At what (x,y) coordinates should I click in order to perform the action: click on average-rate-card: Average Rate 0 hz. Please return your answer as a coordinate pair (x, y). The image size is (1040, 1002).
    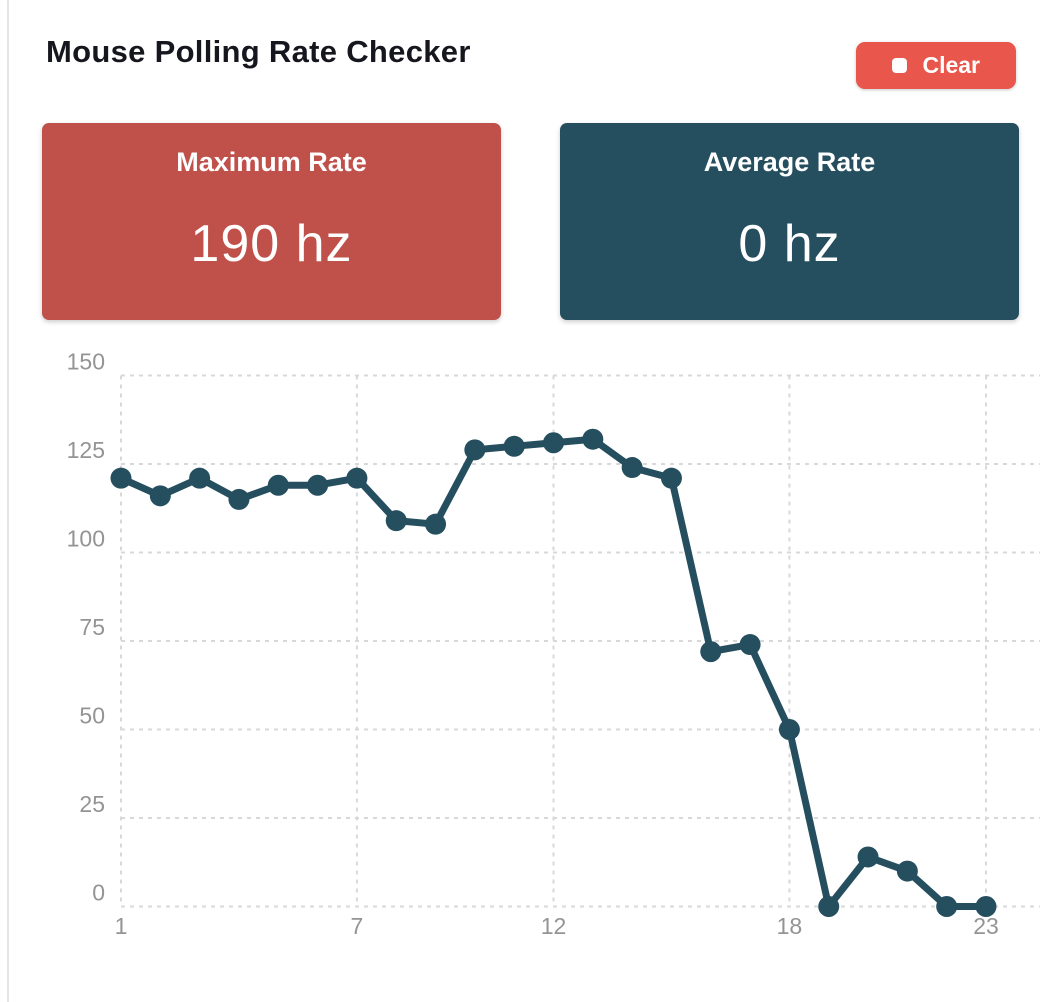
    Looking at the image, I should click on (789, 221).